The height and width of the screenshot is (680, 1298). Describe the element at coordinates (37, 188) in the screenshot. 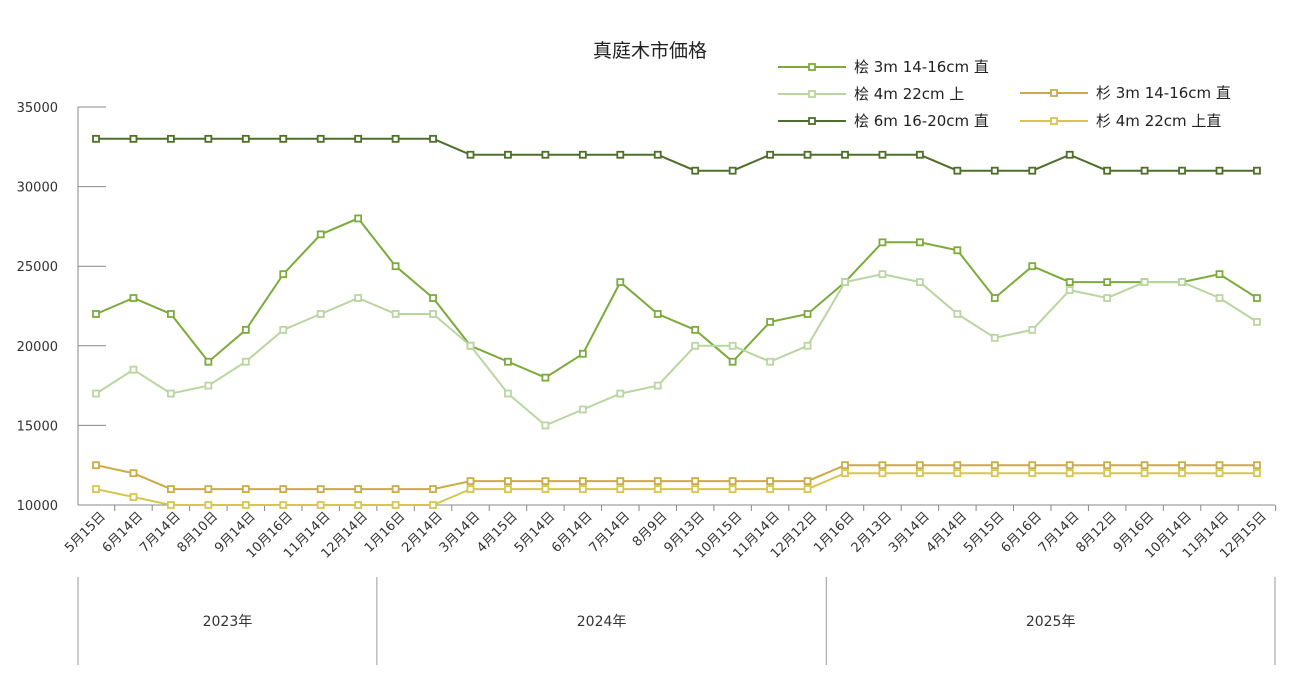

I see `y-tick-label: 30000` at that location.